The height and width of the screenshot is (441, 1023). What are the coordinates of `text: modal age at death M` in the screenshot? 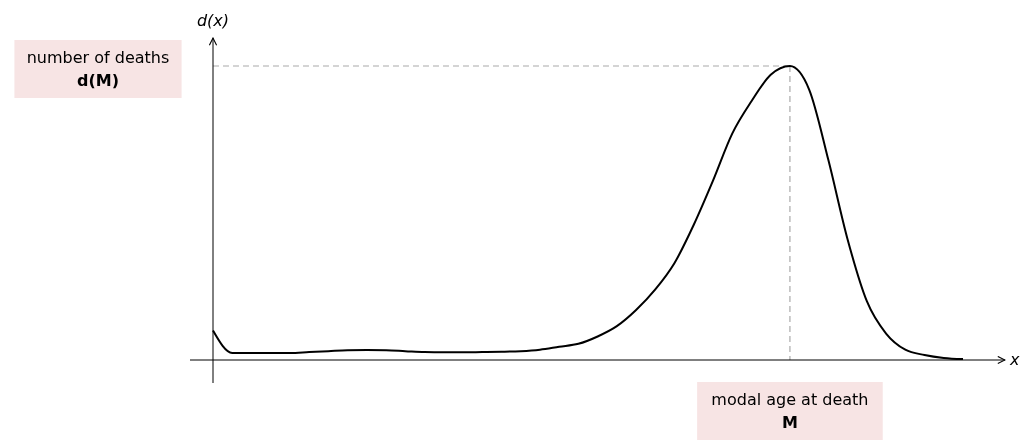 It's located at (790, 411).